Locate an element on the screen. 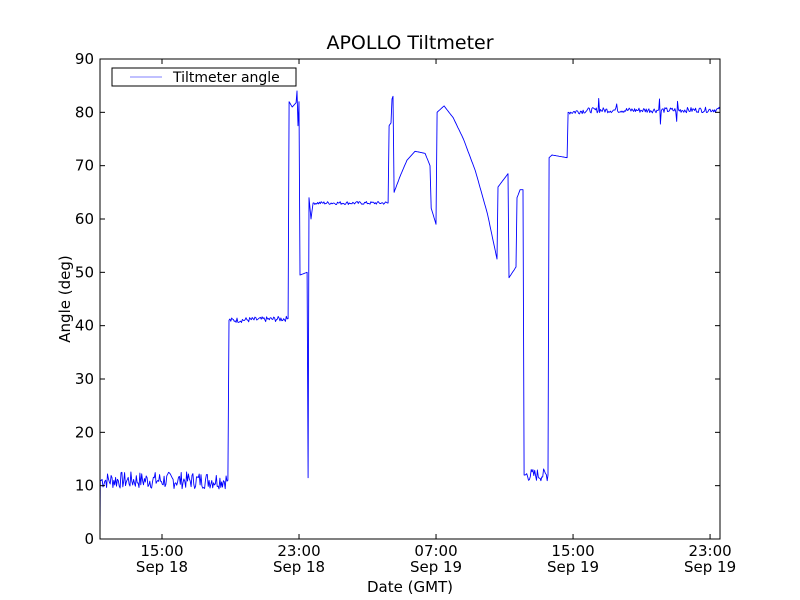  legend: Tiltmeter angle is located at coordinates (204, 77).